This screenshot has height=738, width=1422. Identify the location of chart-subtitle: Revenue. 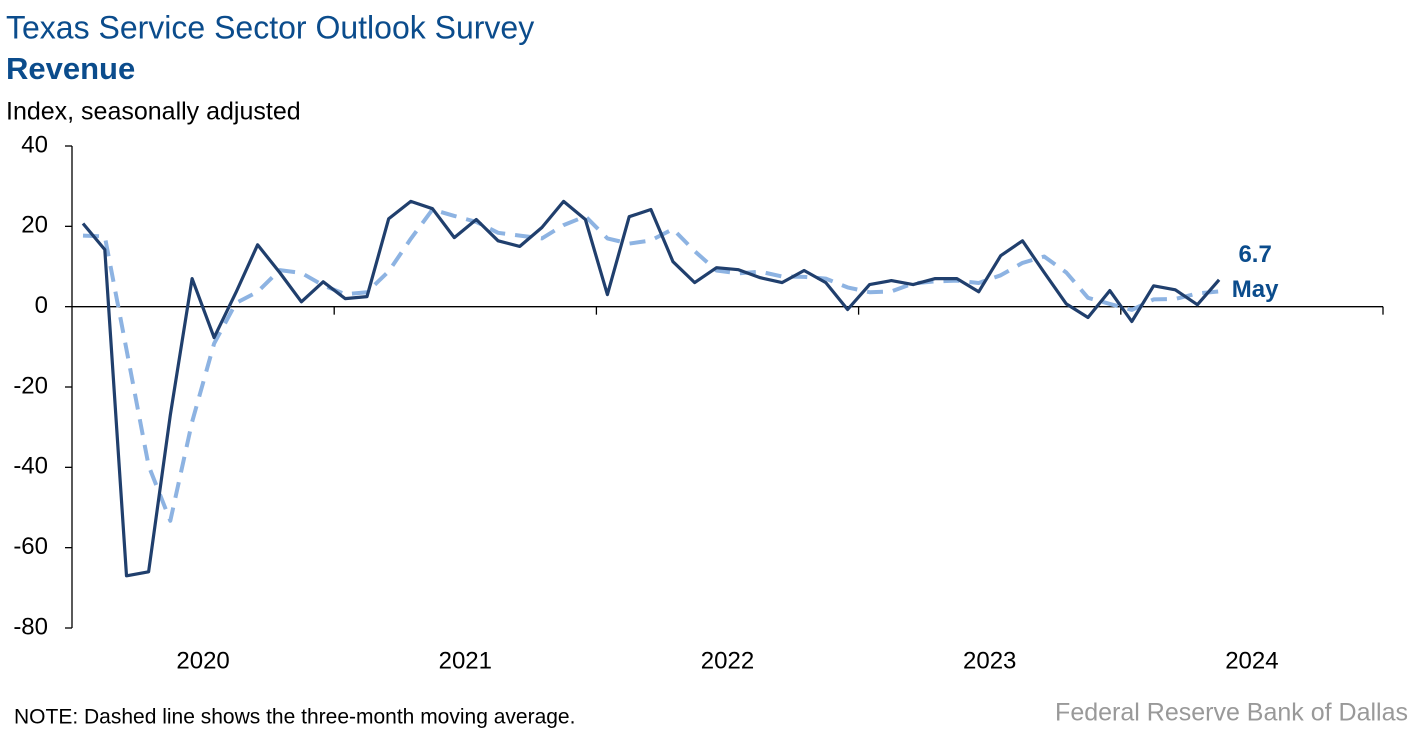
(70, 68).